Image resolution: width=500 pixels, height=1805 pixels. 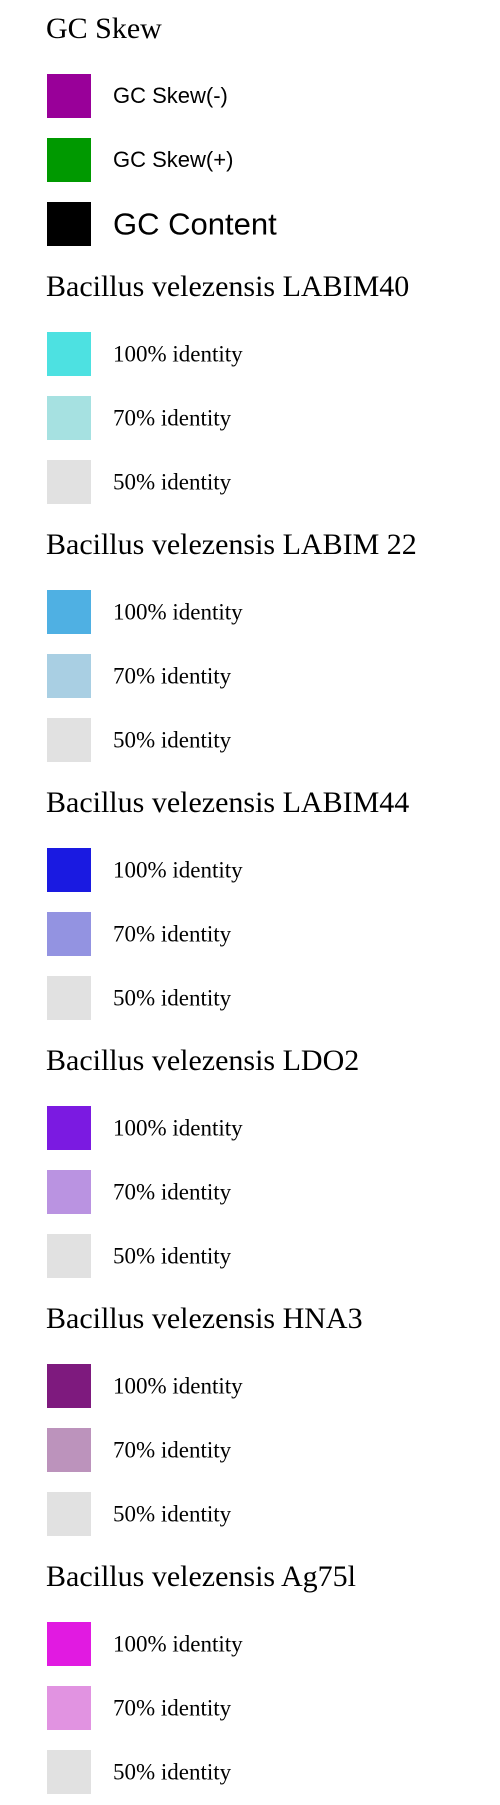 I want to click on legend-section-heading: Bacillus velezensis LABIM44, so click(x=228, y=802).